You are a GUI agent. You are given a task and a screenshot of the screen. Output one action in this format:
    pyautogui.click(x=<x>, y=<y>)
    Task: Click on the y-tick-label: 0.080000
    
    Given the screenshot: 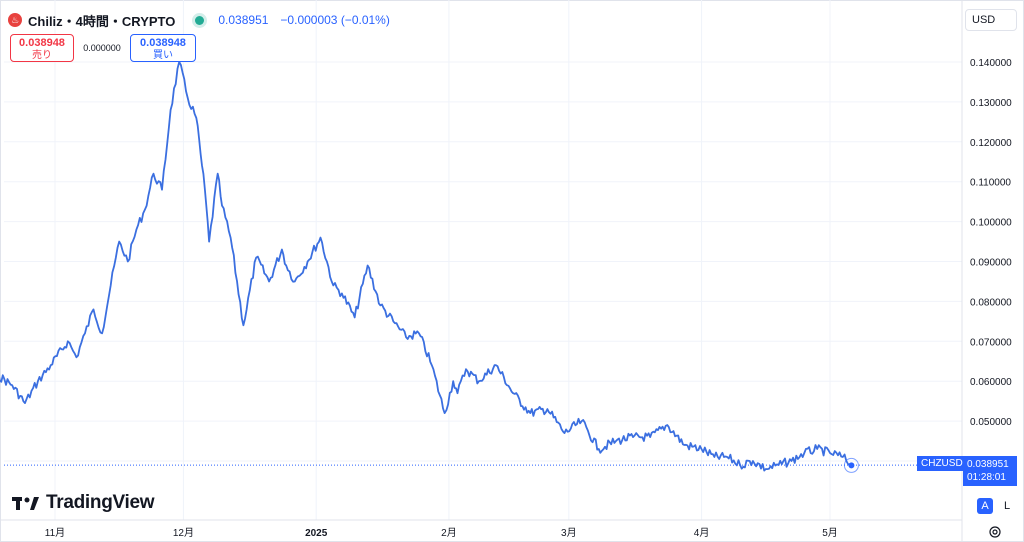 What is the action you would take?
    pyautogui.click(x=991, y=302)
    